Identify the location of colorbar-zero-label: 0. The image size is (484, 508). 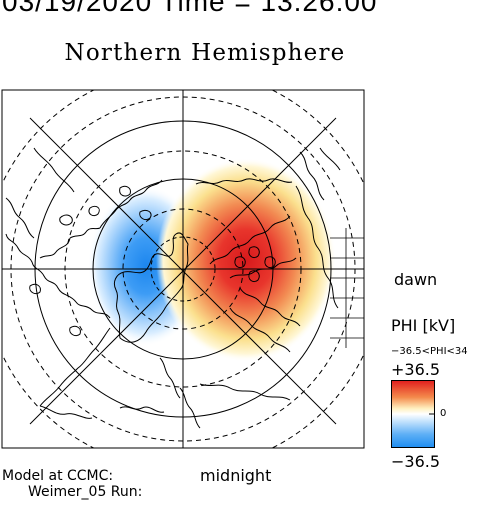
(443, 413).